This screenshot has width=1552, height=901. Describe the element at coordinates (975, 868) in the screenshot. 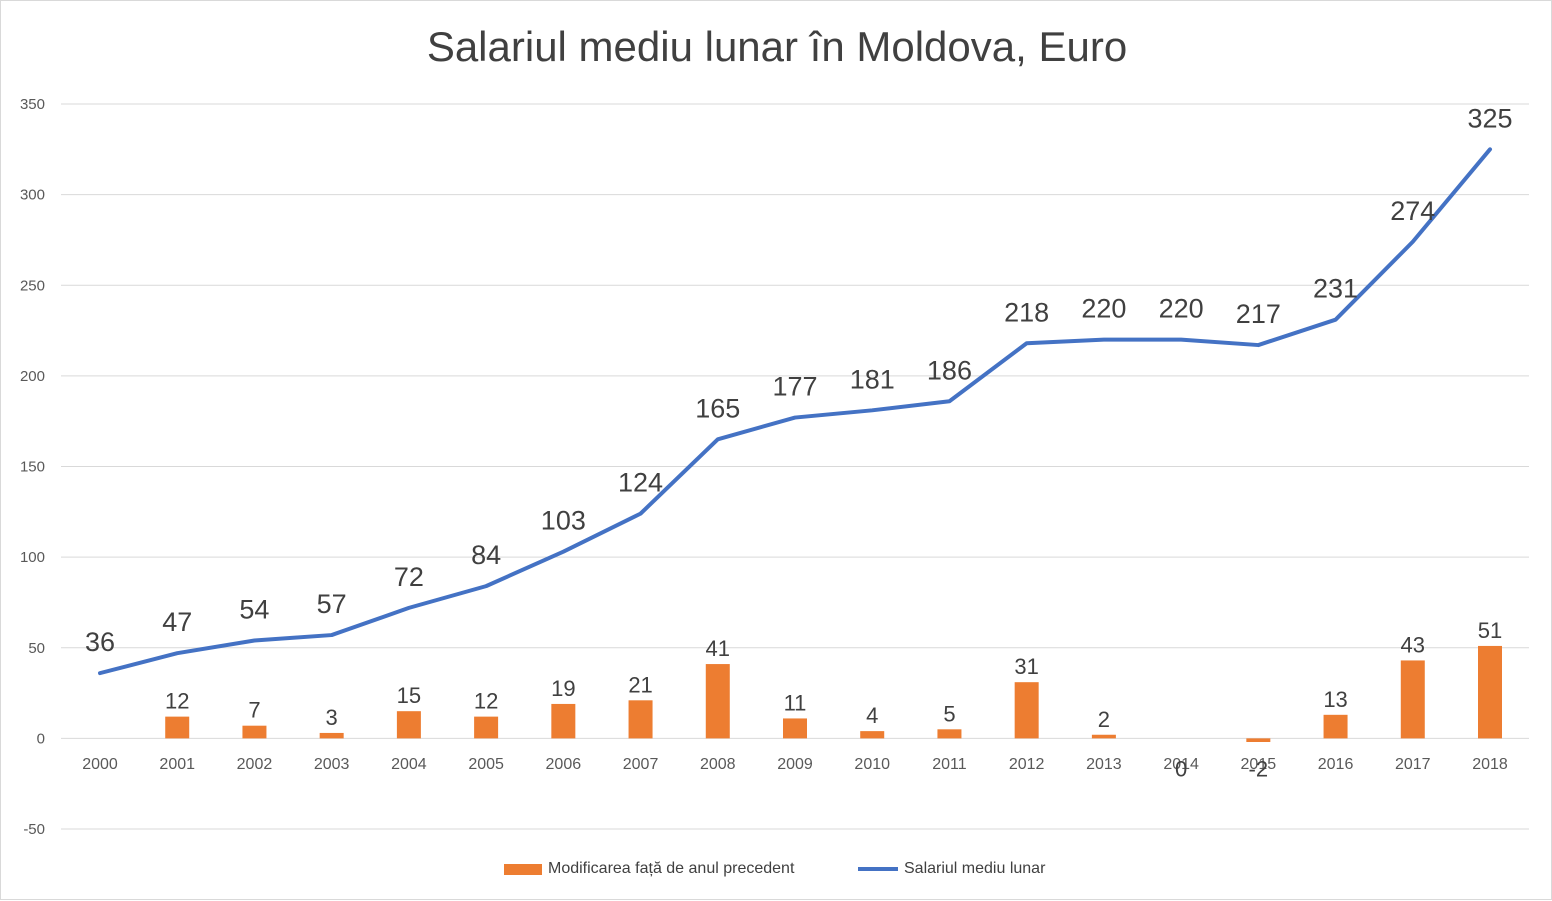

I see `legend-label-line: Salariul mediu lunar` at that location.